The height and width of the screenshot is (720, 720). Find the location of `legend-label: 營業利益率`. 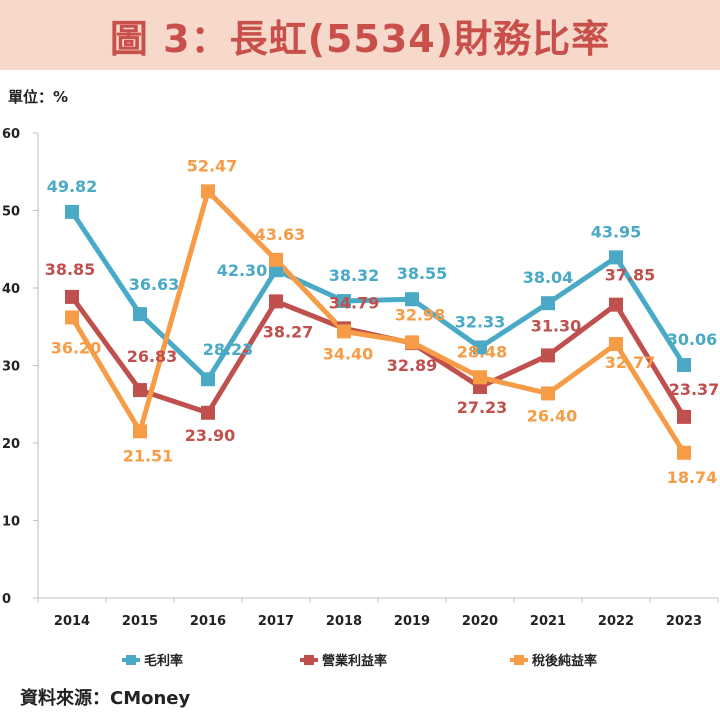

legend-label: 營業利益率 is located at coordinates (354, 661).